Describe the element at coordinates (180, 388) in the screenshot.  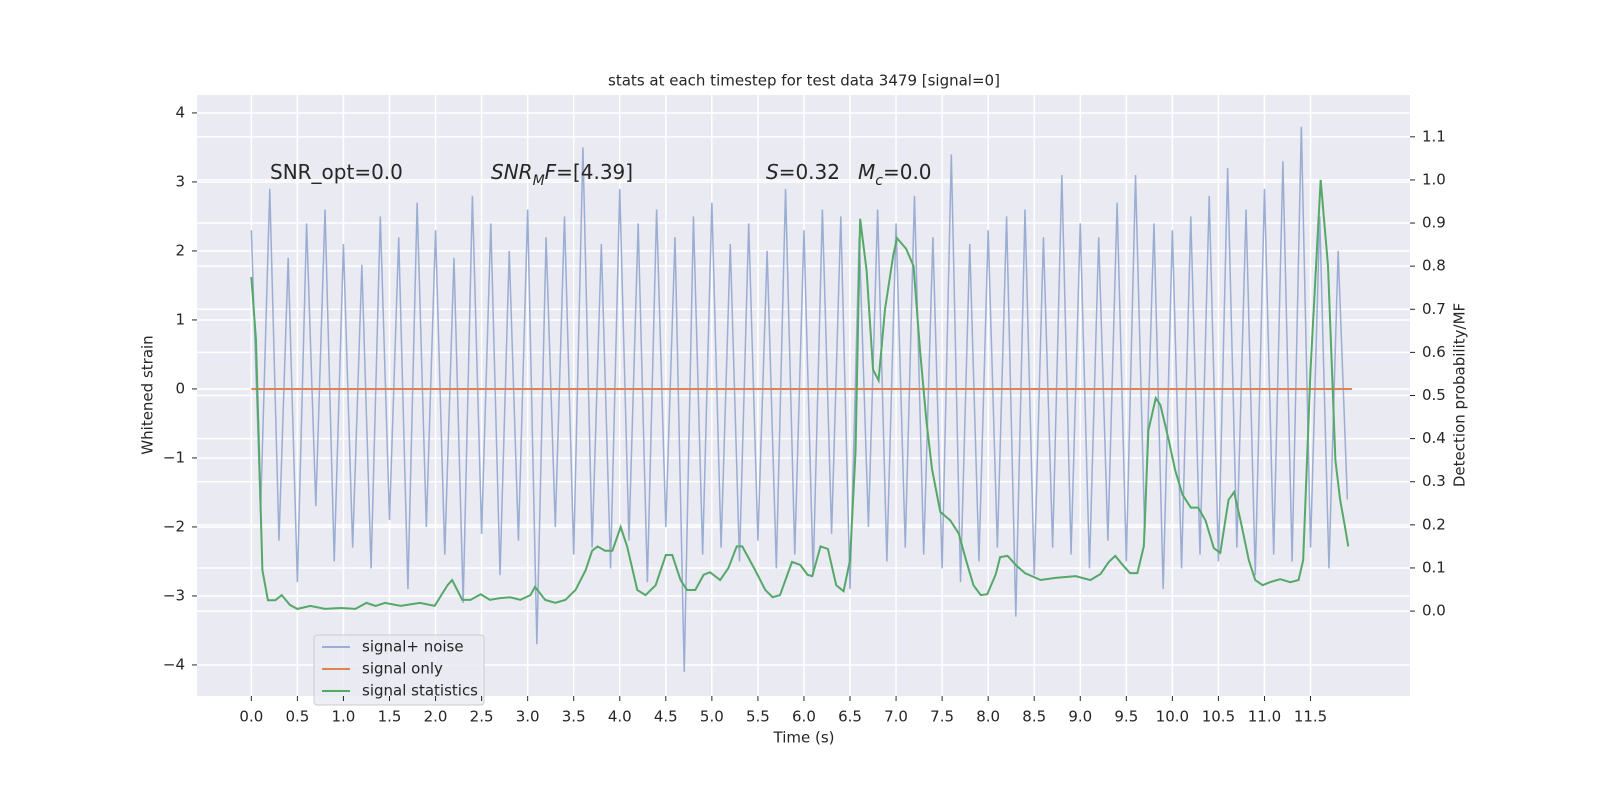
I see `y-tick-label: 0` at that location.